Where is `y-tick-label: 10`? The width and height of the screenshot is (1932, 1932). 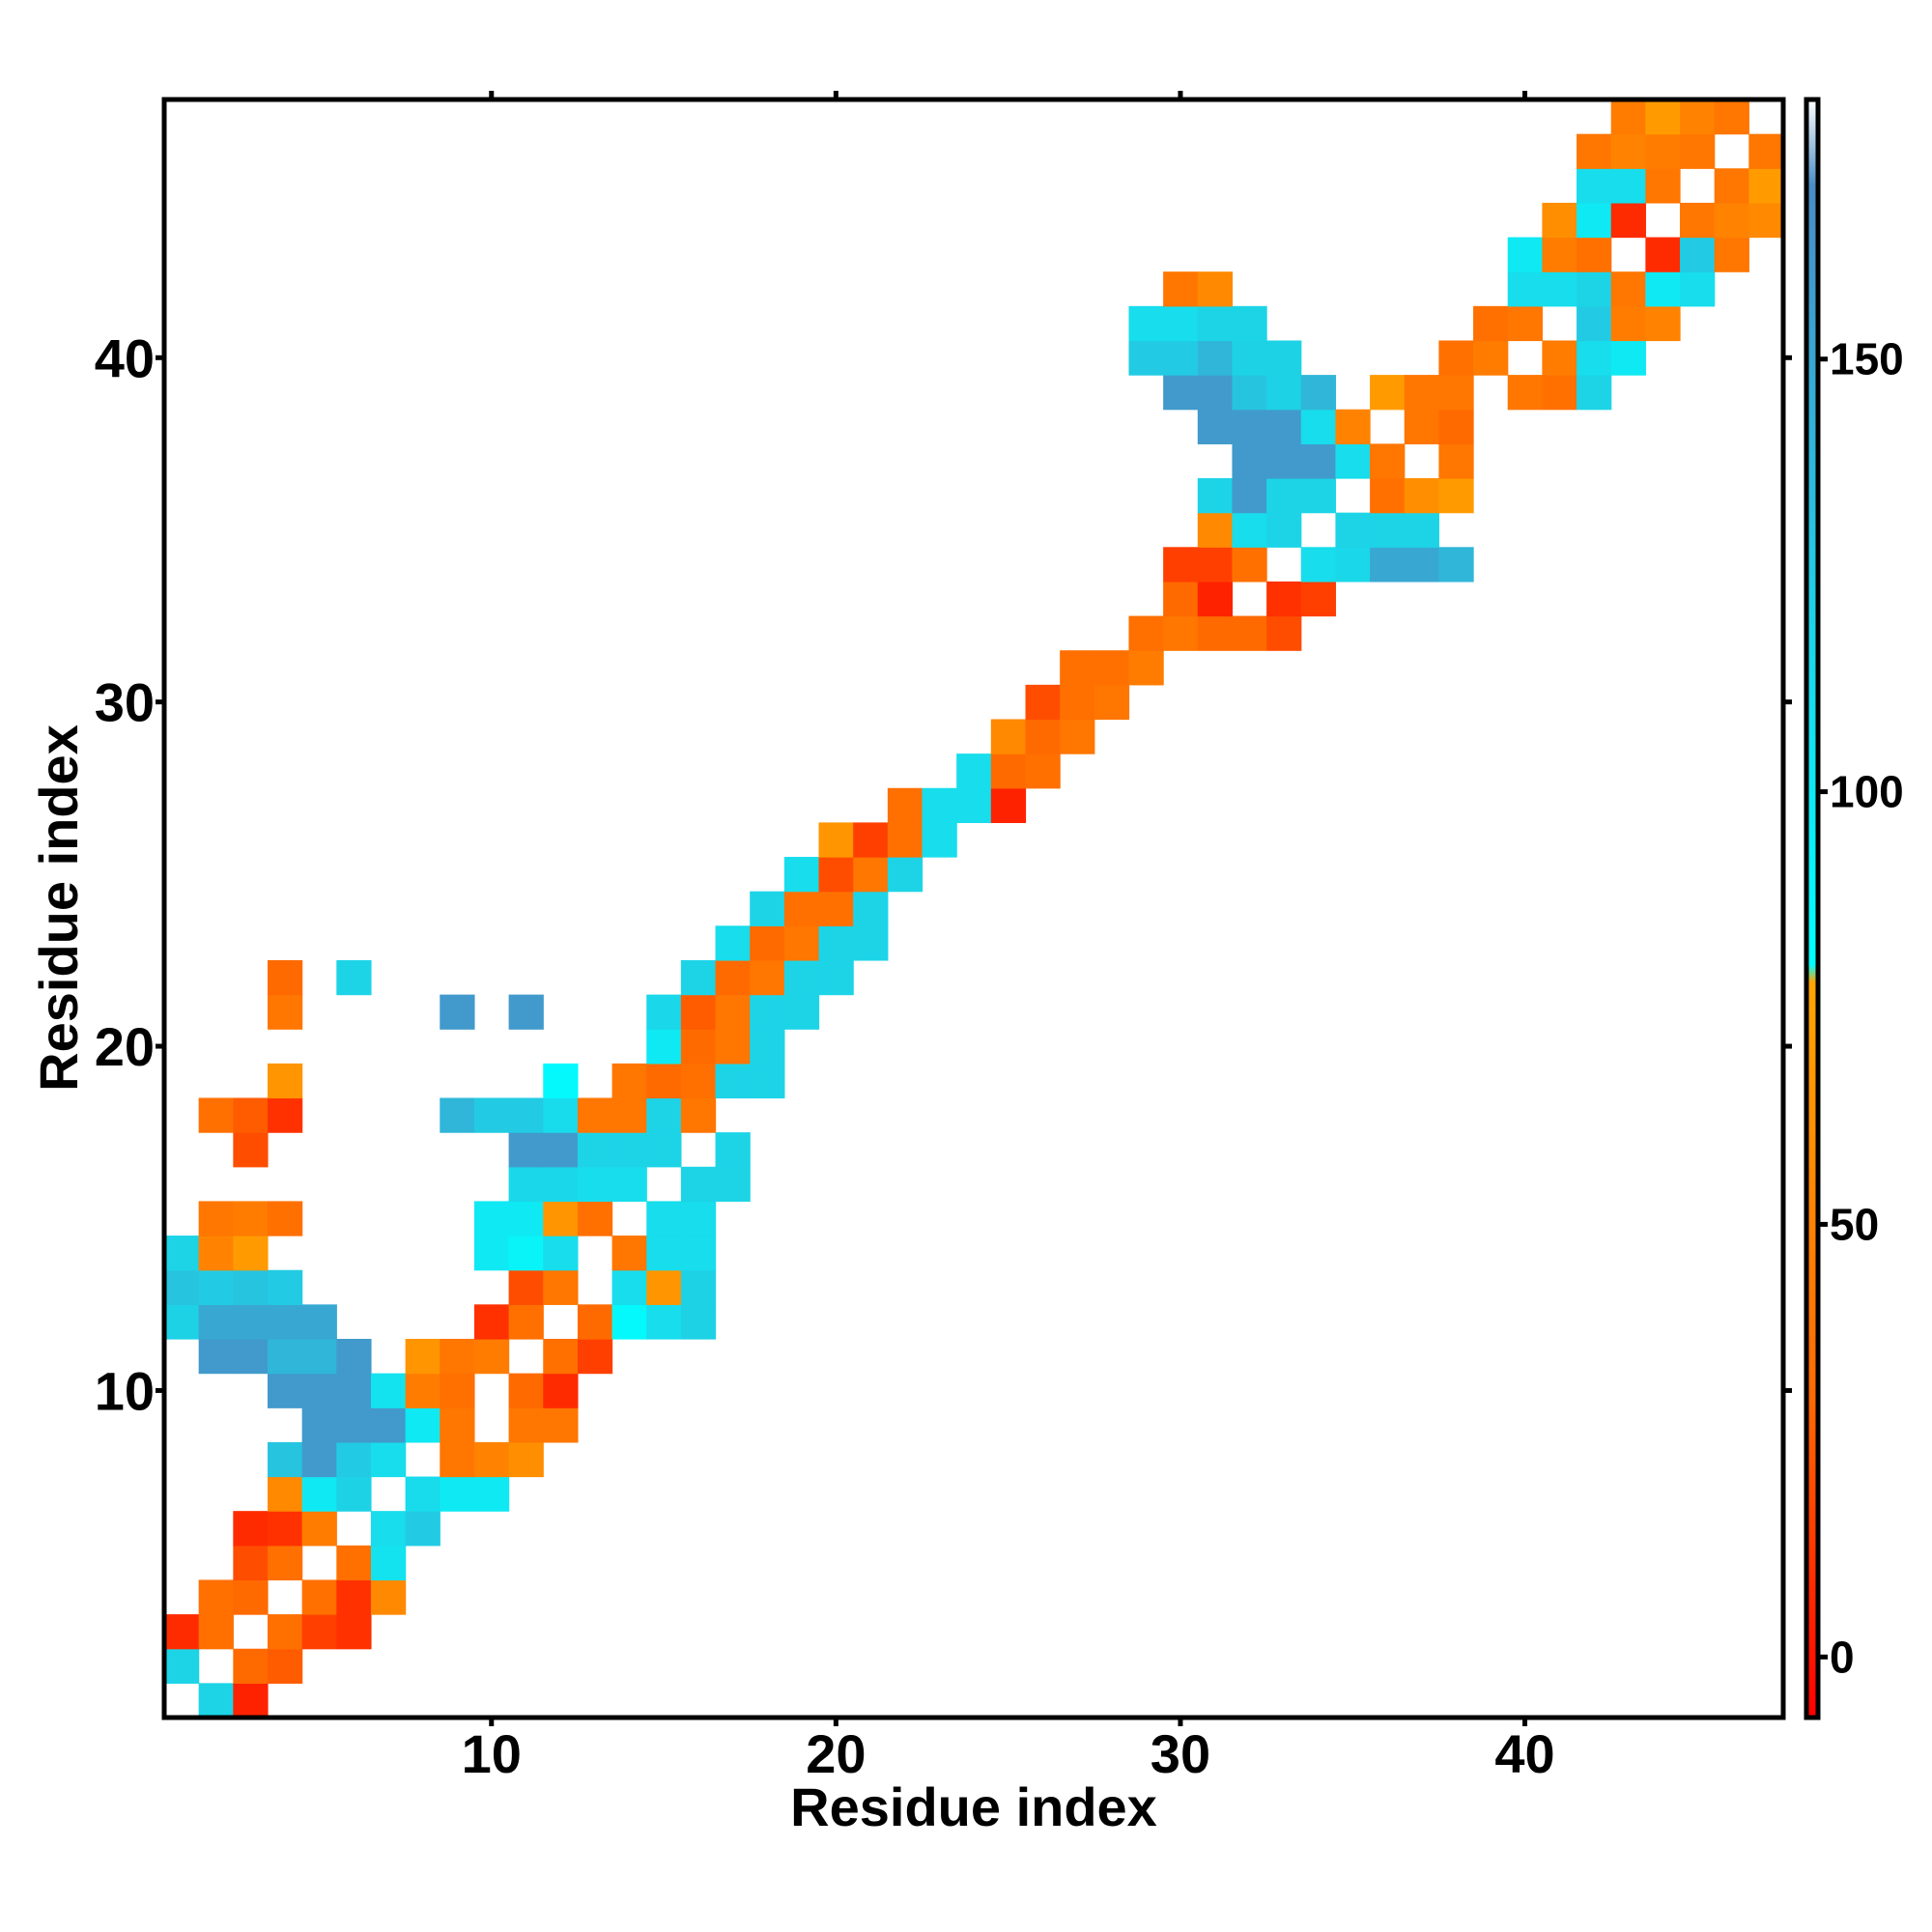
y-tick-label: 10 is located at coordinates (125, 1390).